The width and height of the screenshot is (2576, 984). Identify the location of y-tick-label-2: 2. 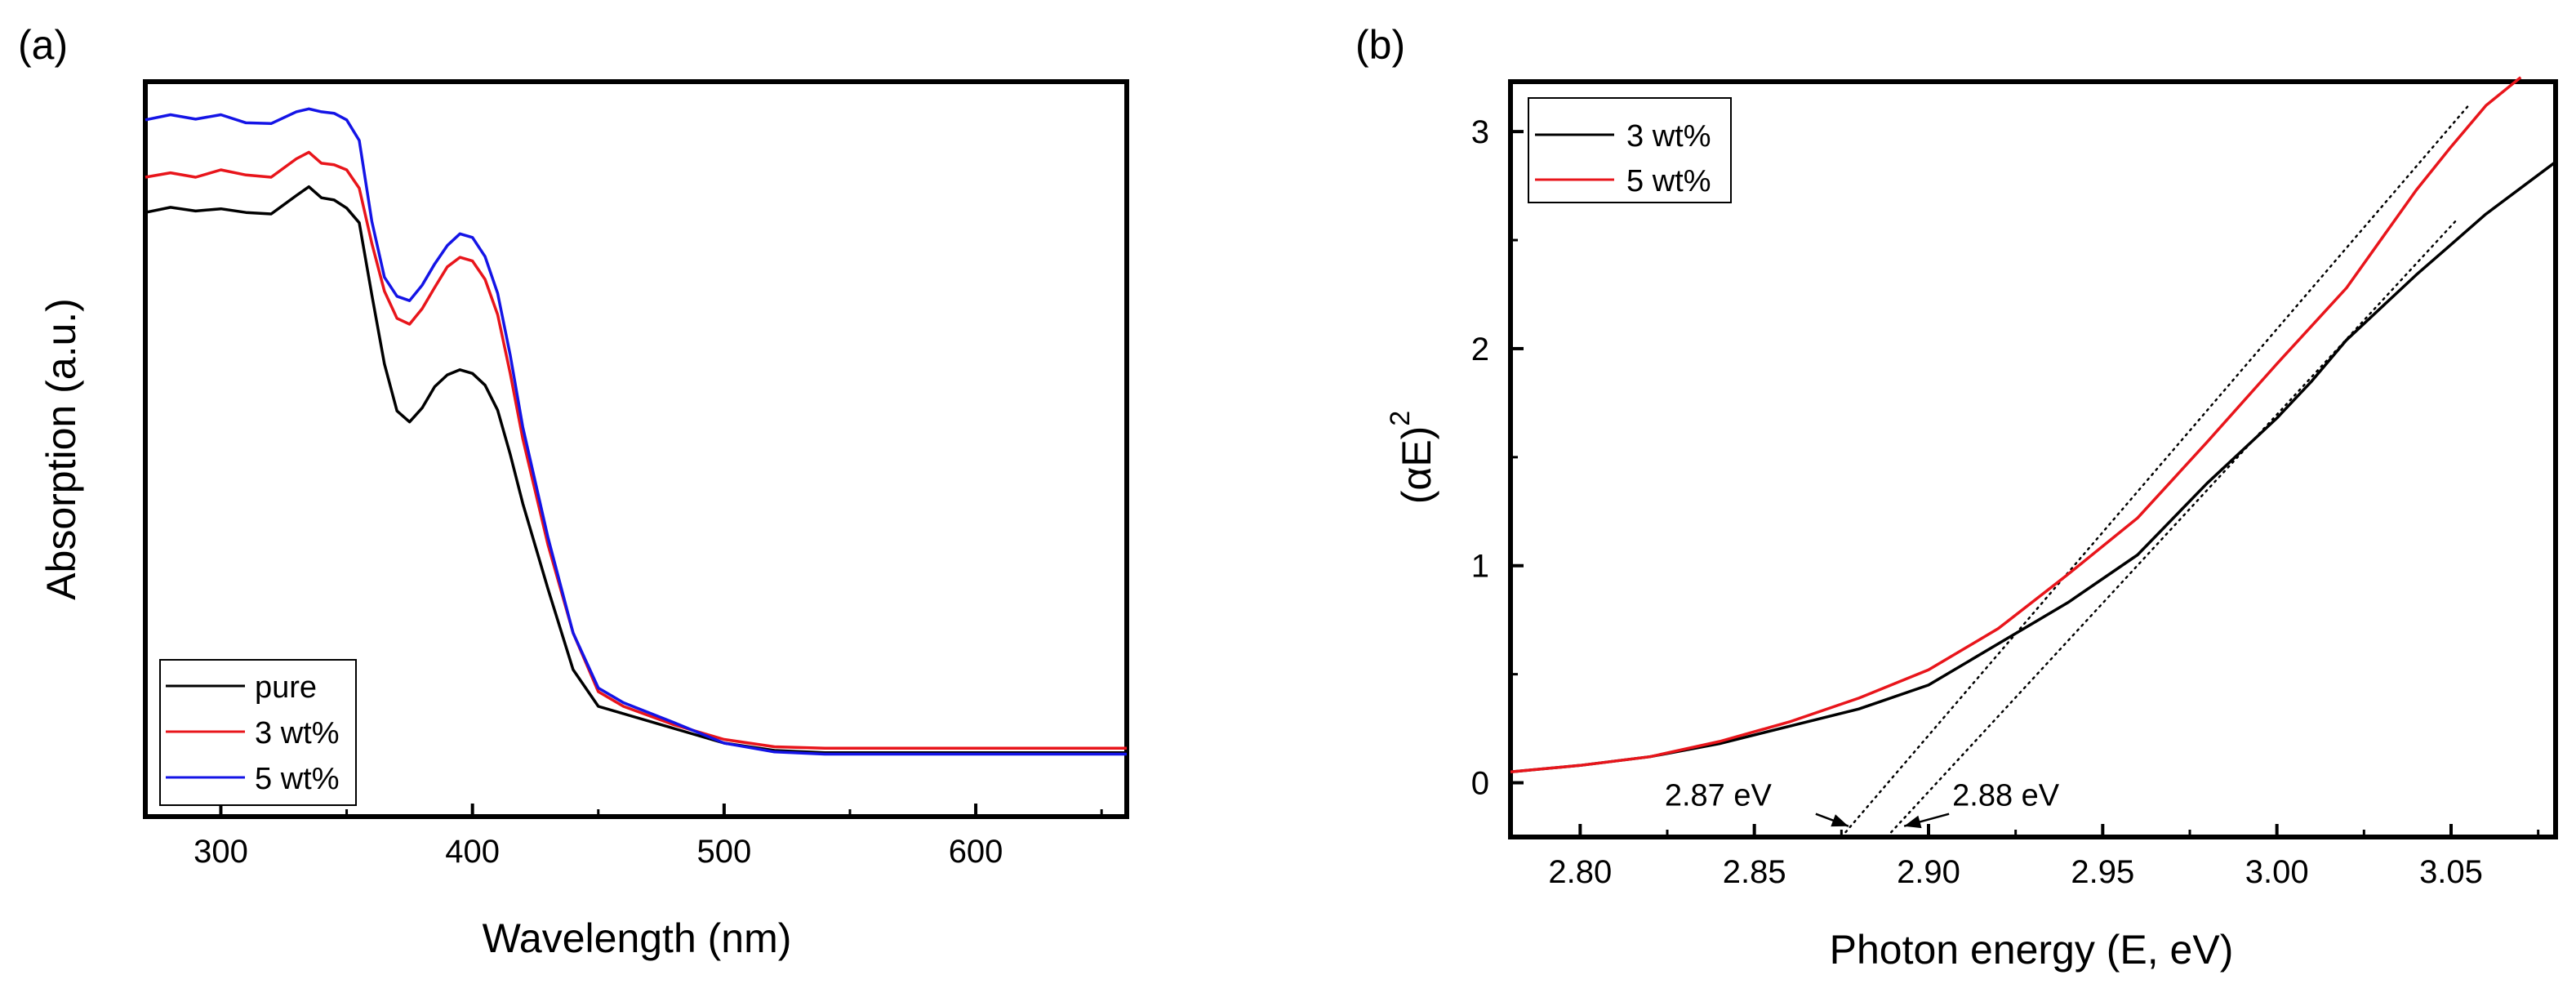
(1480, 349).